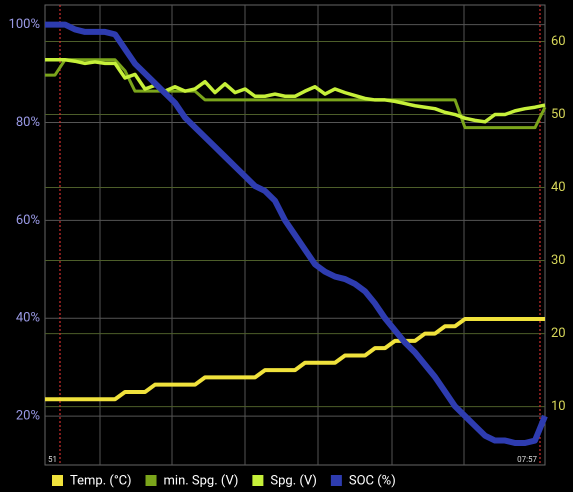 The width and height of the screenshot is (573, 492). What do you see at coordinates (28, 122) in the screenshot?
I see `y-tick-label: 80%` at bounding box center [28, 122].